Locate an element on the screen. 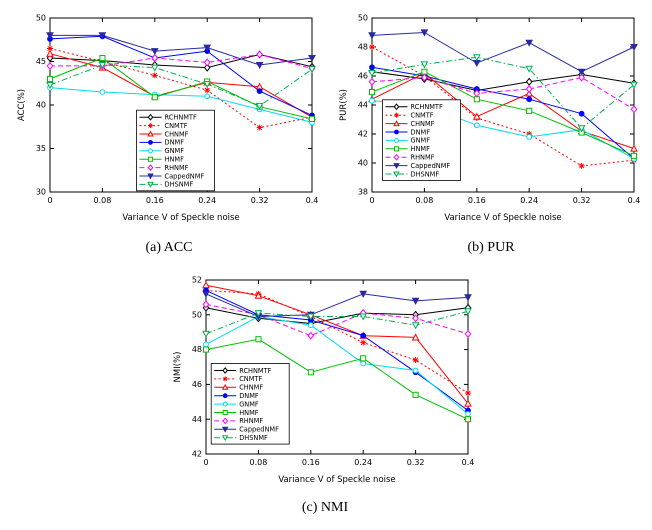 The width and height of the screenshot is (652, 530). svg-text: ACC(%) is located at coordinates (22, 105).